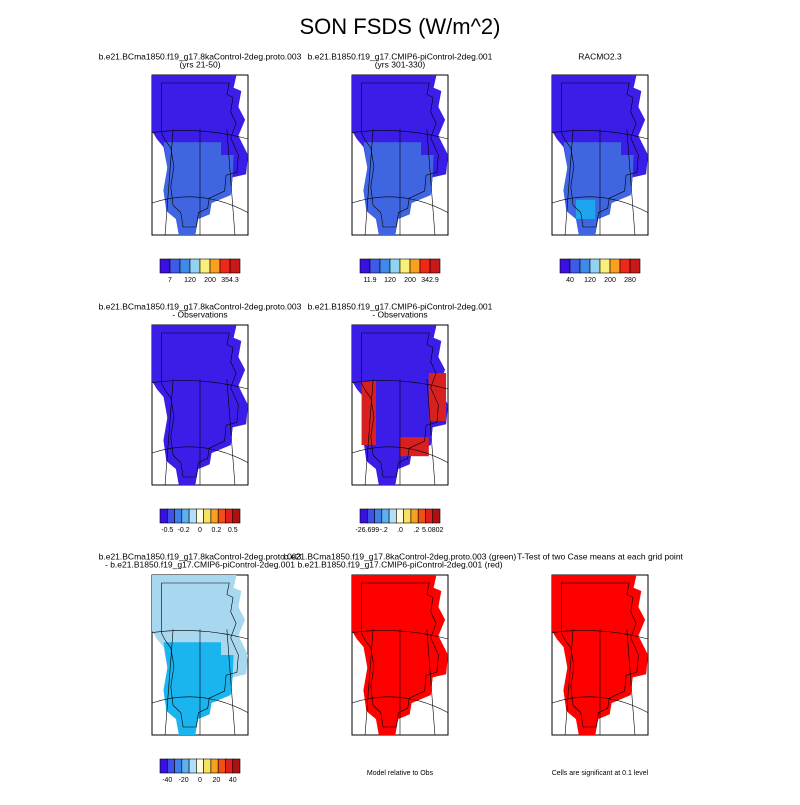 Image resolution: width=800 pixels, height=805 pixels. I want to click on colorbar-label: 0.5, so click(233, 530).